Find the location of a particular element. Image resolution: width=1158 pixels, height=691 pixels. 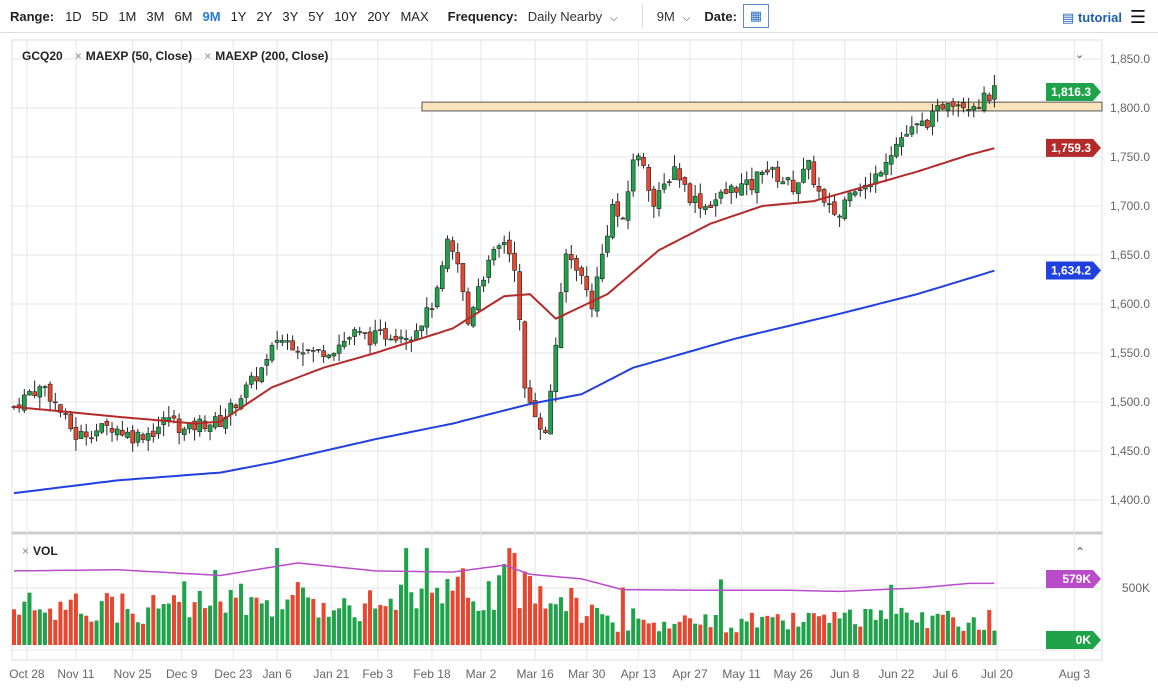

period-select: 9M ⌵ is located at coordinates (674, 16).